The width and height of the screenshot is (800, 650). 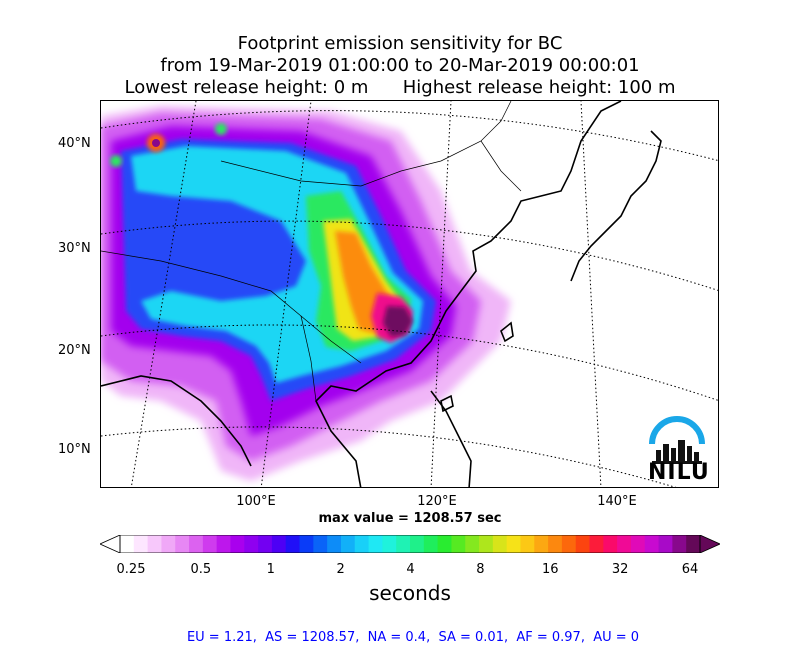 What do you see at coordinates (74, 143) in the screenshot?
I see `lat-label-40n: 40°N` at bounding box center [74, 143].